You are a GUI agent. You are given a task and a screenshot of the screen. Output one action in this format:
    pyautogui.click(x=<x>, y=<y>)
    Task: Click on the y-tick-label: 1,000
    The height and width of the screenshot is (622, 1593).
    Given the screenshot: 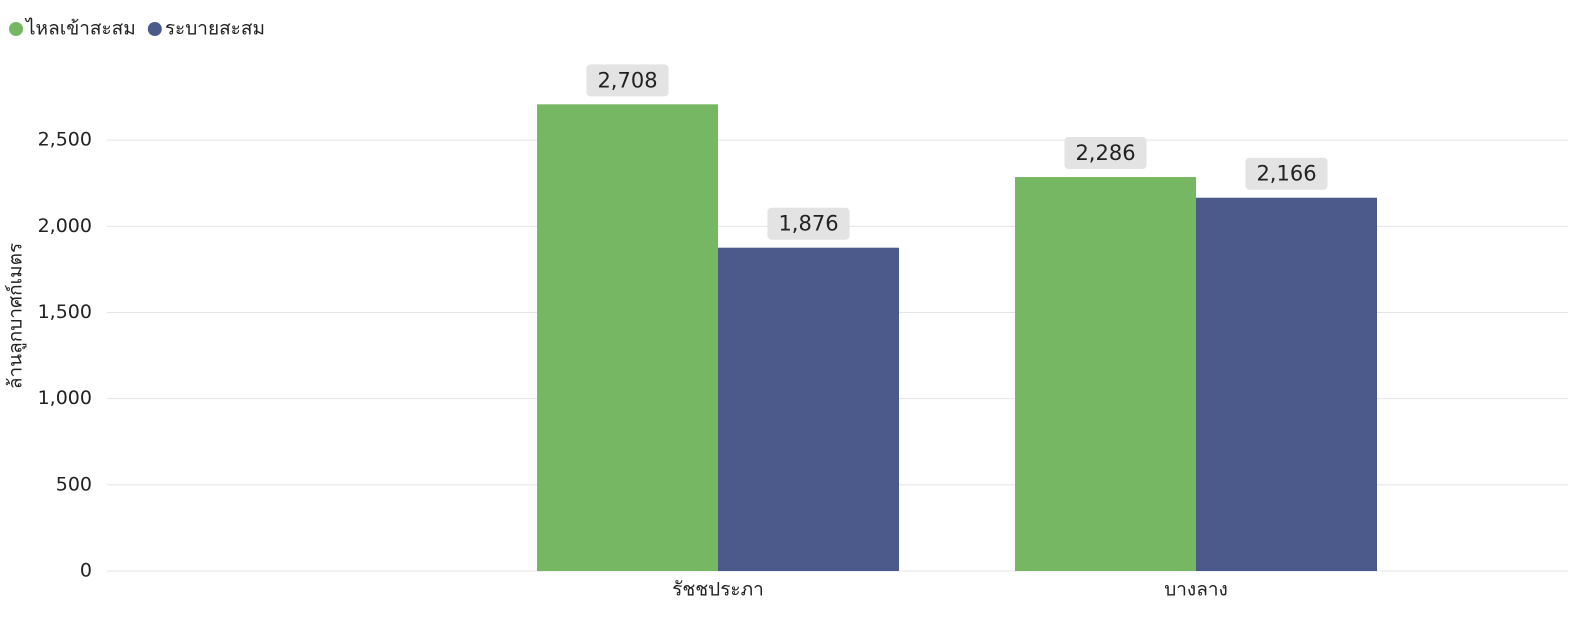 What is the action you would take?
    pyautogui.click(x=65, y=398)
    